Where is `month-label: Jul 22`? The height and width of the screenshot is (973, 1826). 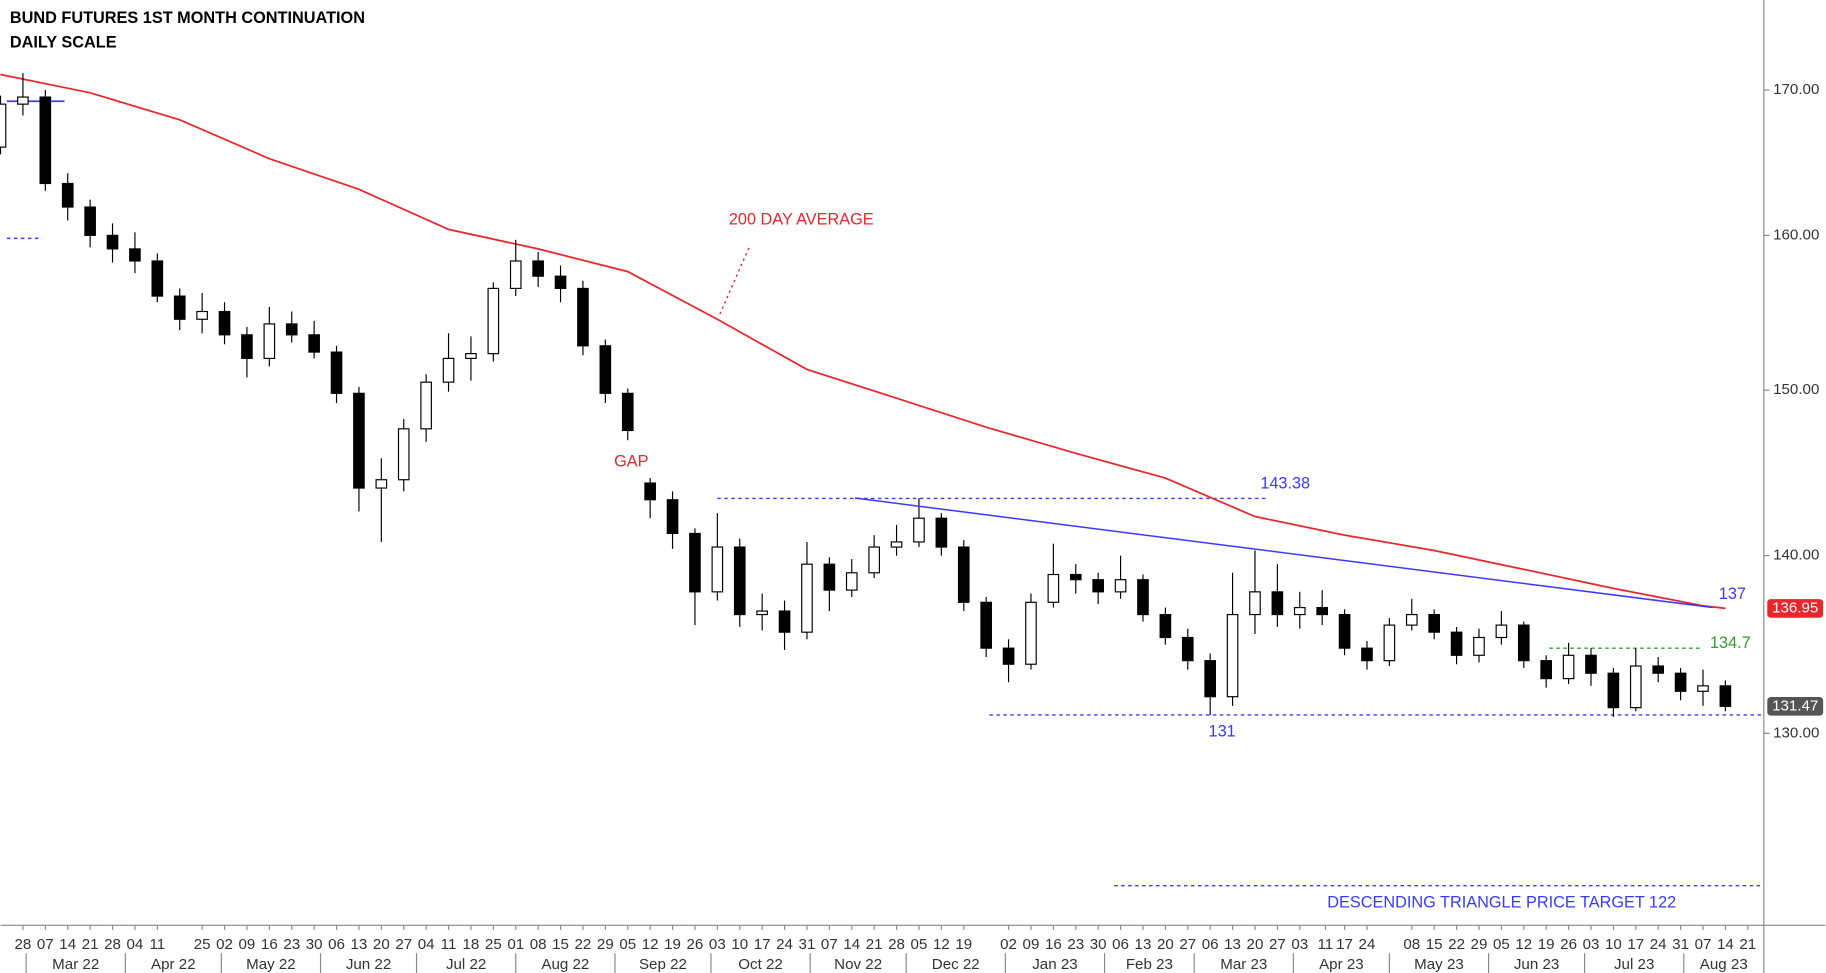
month-label: Jul 22 is located at coordinates (466, 964).